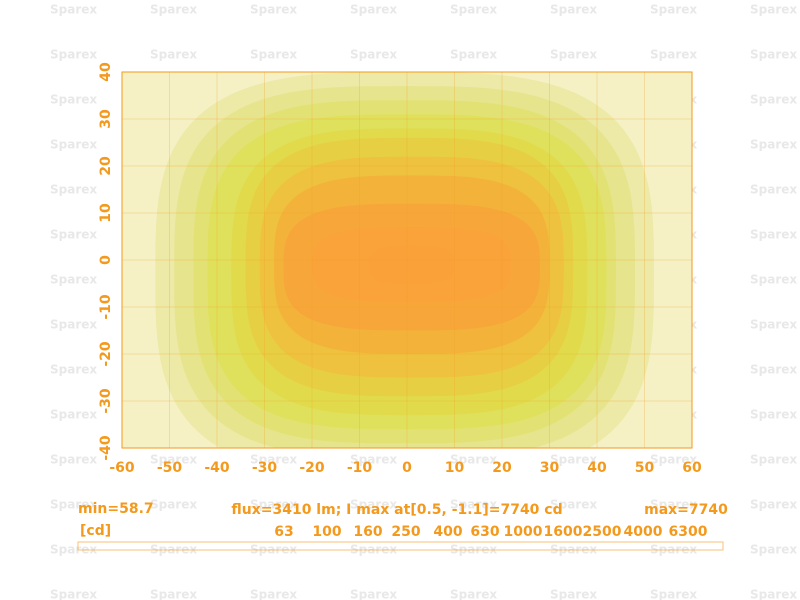  I want to click on legend-level: 160, so click(367, 532).